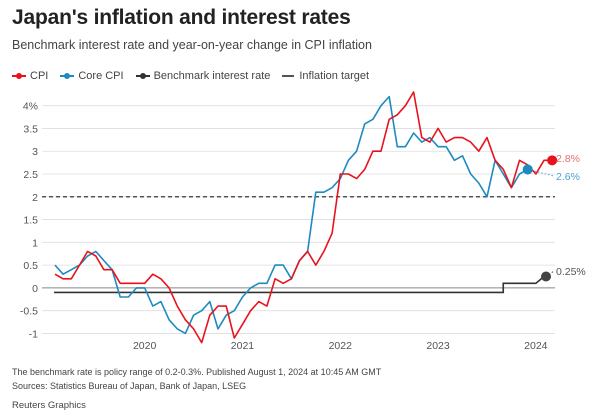 The image size is (607, 418). What do you see at coordinates (438, 346) in the screenshot?
I see `x-tick-label: 2023` at bounding box center [438, 346].